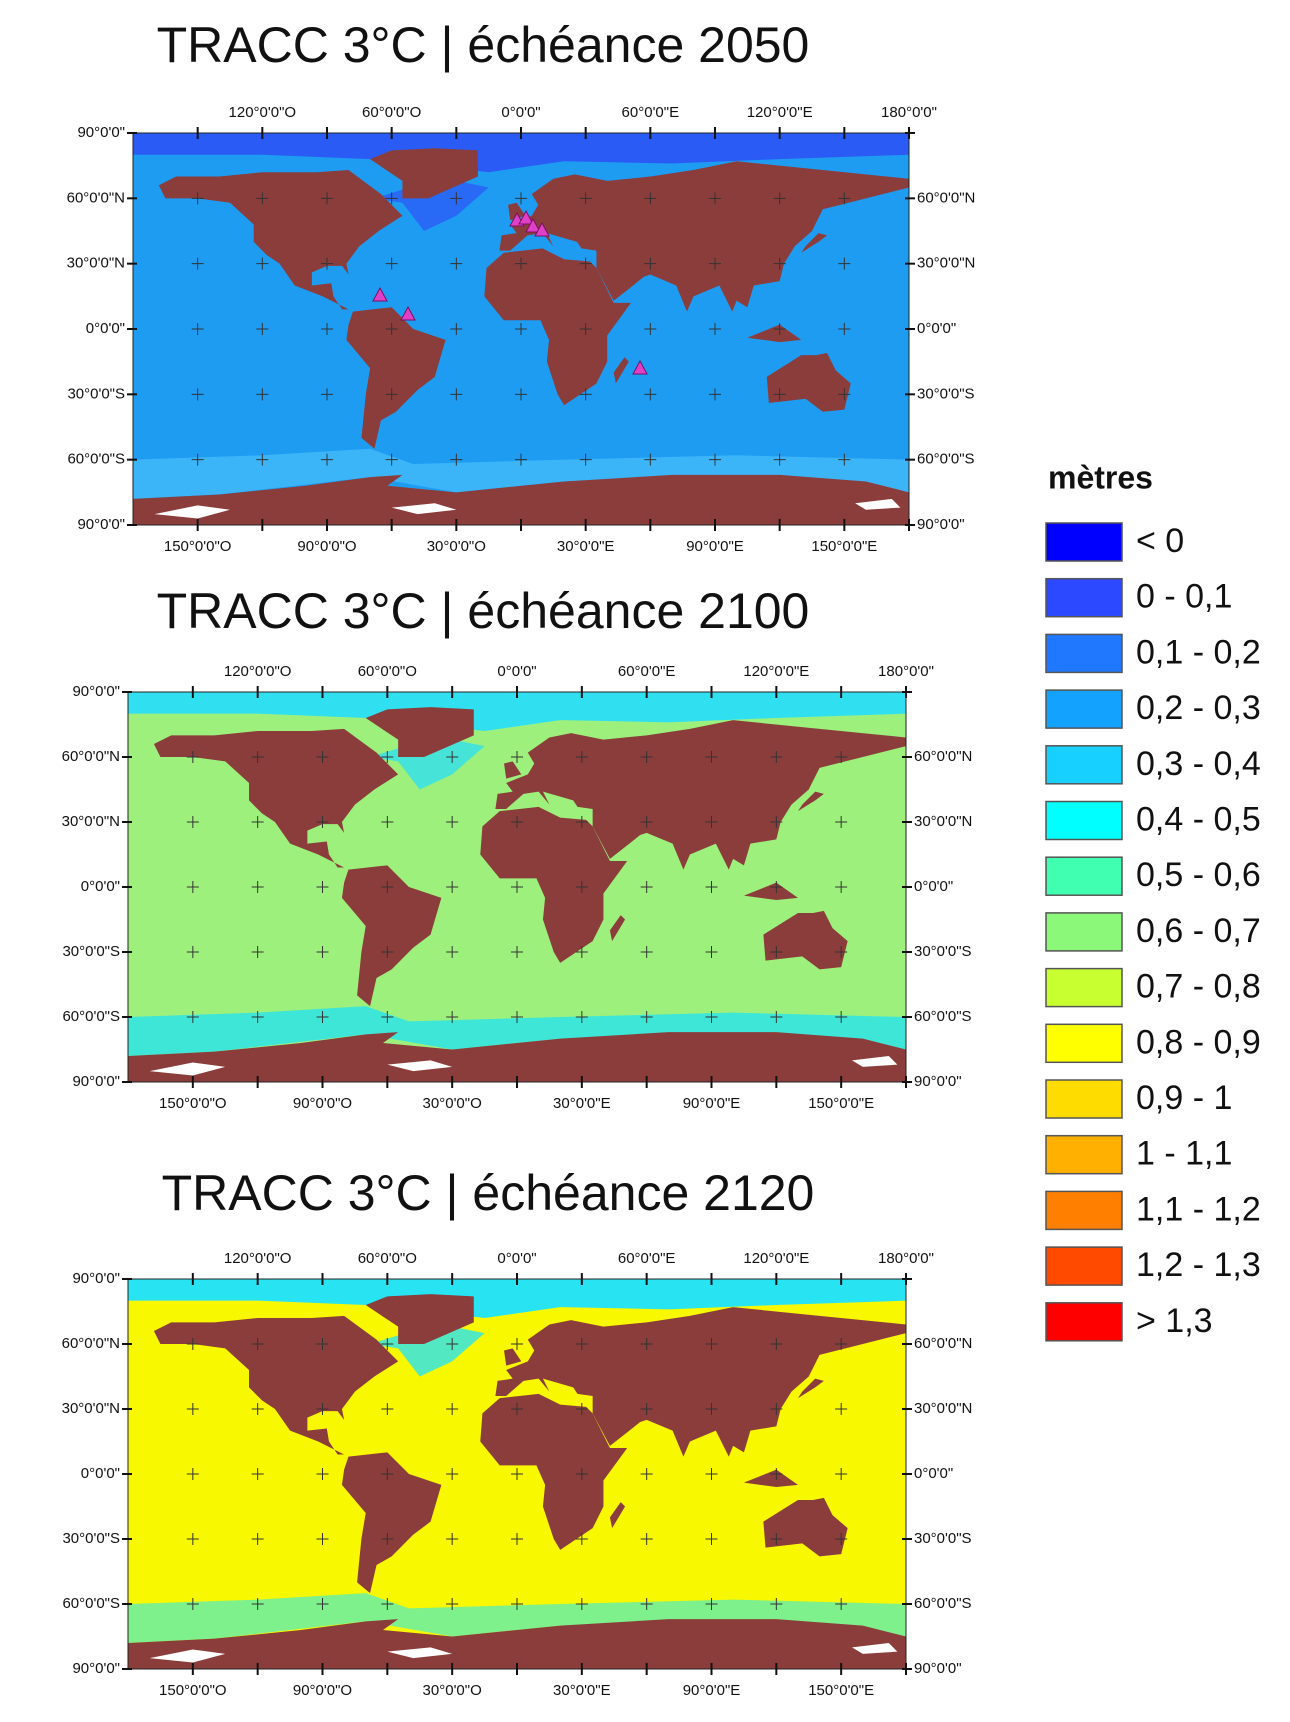  Describe the element at coordinates (943, 756) in the screenshot. I see `axis-label: 60°0'0"N` at that location.